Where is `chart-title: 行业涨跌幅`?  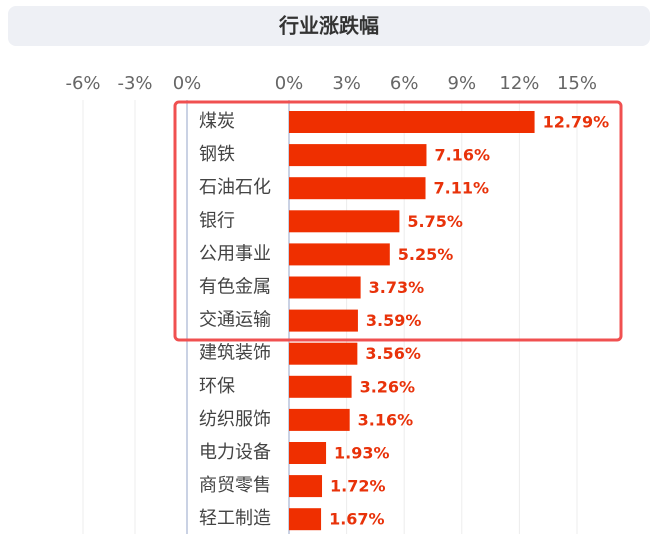
chart-title: 行业涨跌幅 is located at coordinates (328, 26).